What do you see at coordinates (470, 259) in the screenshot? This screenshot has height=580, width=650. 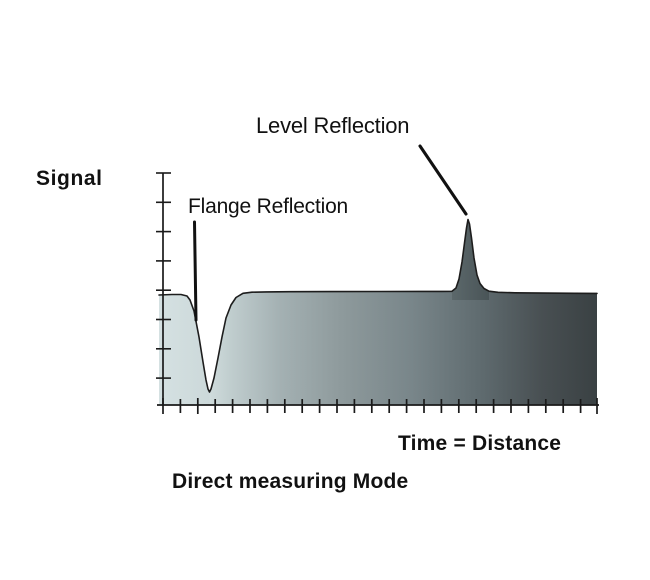 I see `level-peak-fill` at bounding box center [470, 259].